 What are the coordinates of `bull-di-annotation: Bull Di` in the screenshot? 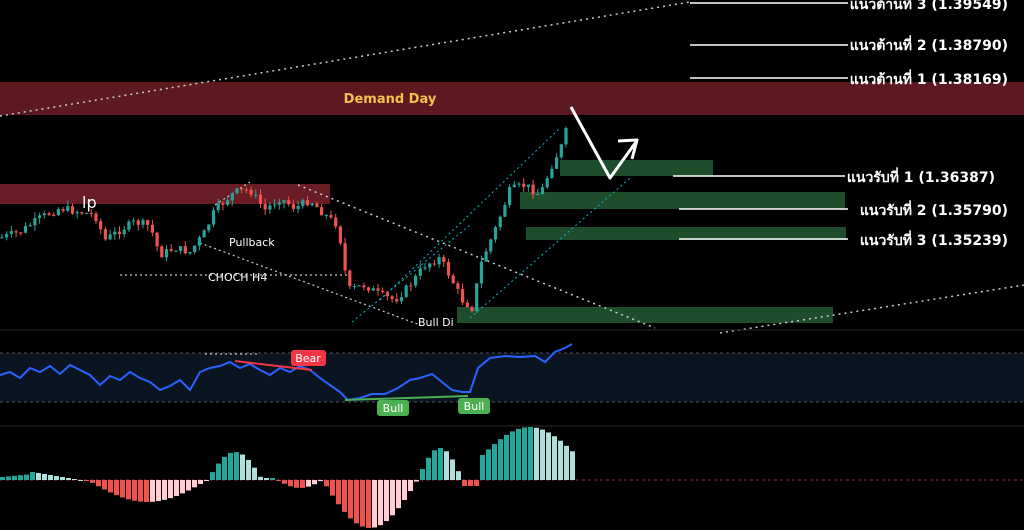 It's located at (436, 322).